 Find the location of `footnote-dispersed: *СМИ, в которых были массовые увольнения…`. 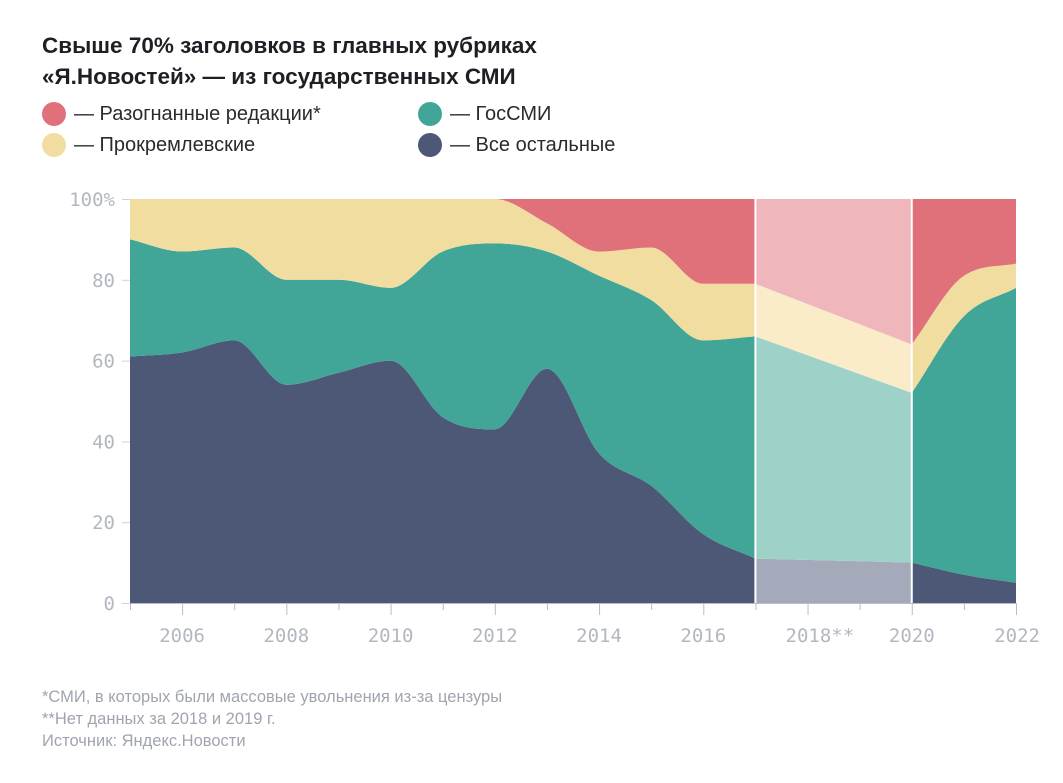

footnote-dispersed: *СМИ, в которых были массовые увольнения… is located at coordinates (272, 697).